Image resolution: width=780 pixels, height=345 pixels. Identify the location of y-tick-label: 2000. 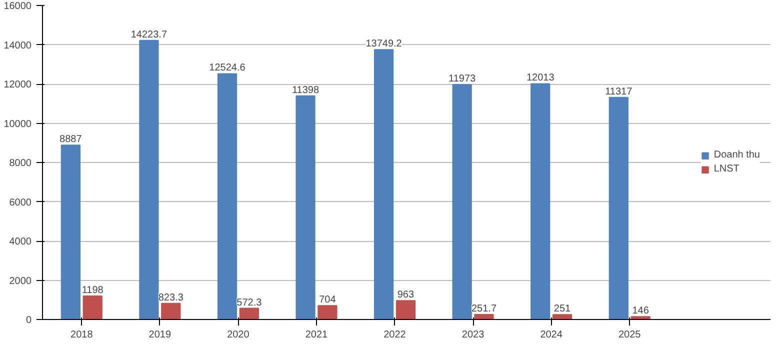
(20, 281).